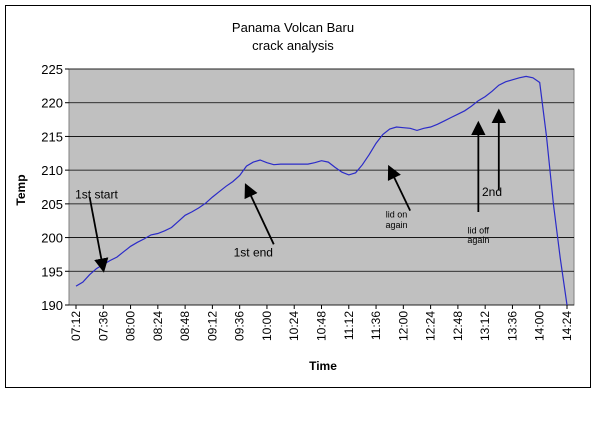 The width and height of the screenshot is (596, 432). What do you see at coordinates (96, 194) in the screenshot?
I see `annotation-label: 1st start` at bounding box center [96, 194].